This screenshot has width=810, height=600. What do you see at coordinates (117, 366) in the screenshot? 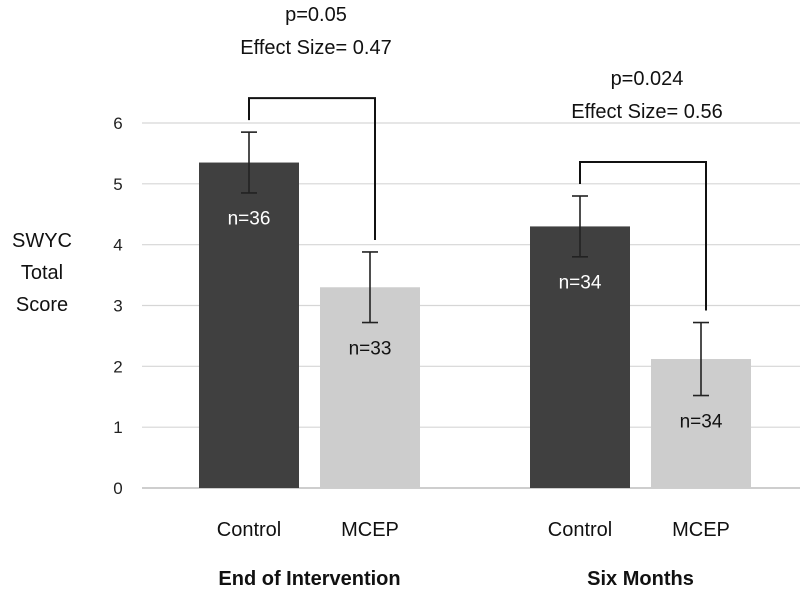
I see `y-tick-label: 2` at bounding box center [117, 366].